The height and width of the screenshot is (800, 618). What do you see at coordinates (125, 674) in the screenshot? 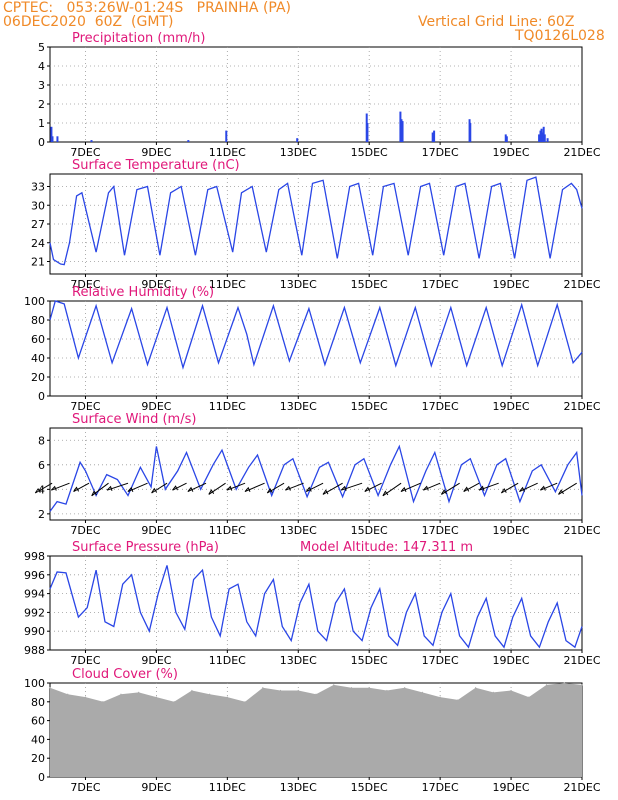
I see `panel-title-cloud: Cloud Cover (%)` at bounding box center [125, 674].